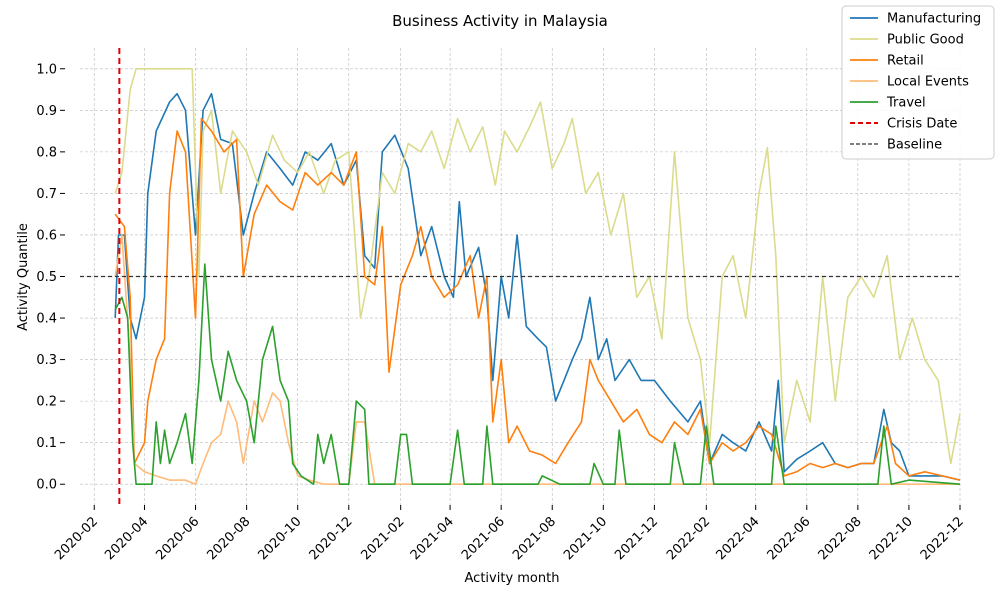  I want to click on x-tick-label: 2020-08, so click(228, 538).